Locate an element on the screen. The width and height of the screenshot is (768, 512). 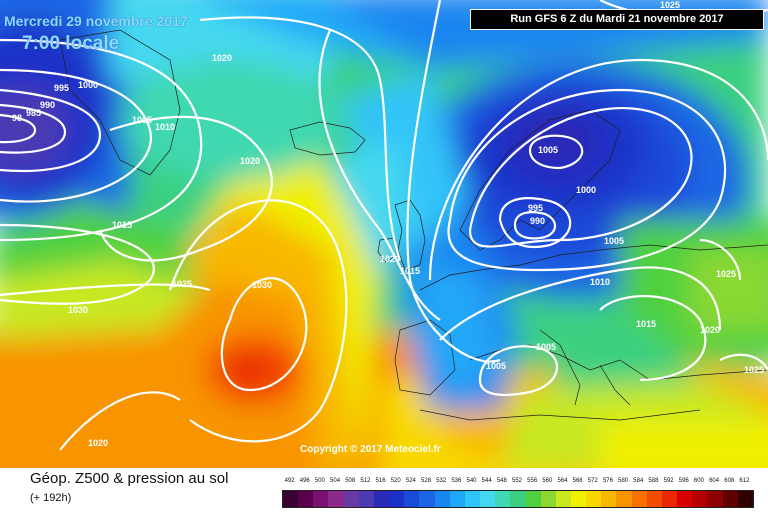
scale-label: 500 is located at coordinates (319, 481).